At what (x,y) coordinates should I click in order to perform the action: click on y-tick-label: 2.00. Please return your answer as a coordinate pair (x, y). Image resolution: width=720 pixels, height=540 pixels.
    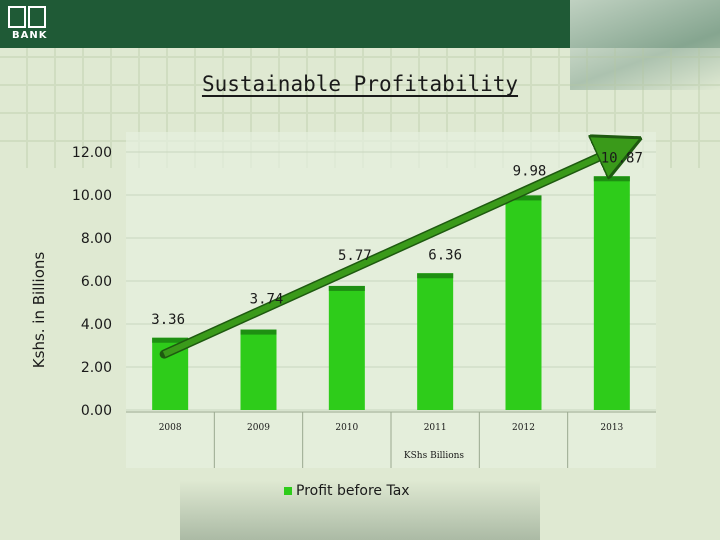
    Looking at the image, I should click on (96, 368).